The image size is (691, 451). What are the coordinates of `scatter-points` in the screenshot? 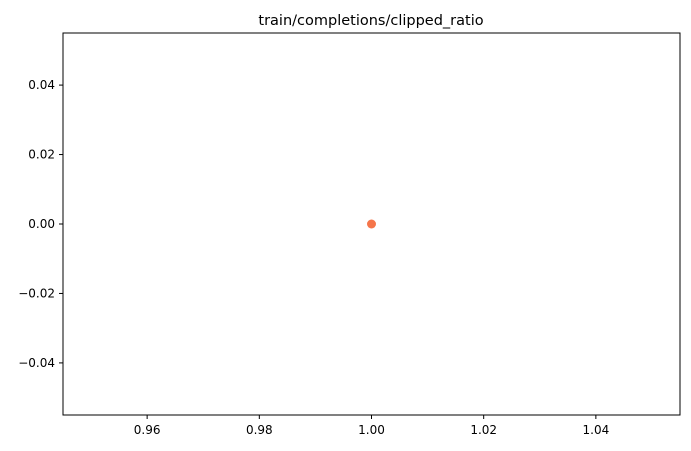 It's located at (371, 224).